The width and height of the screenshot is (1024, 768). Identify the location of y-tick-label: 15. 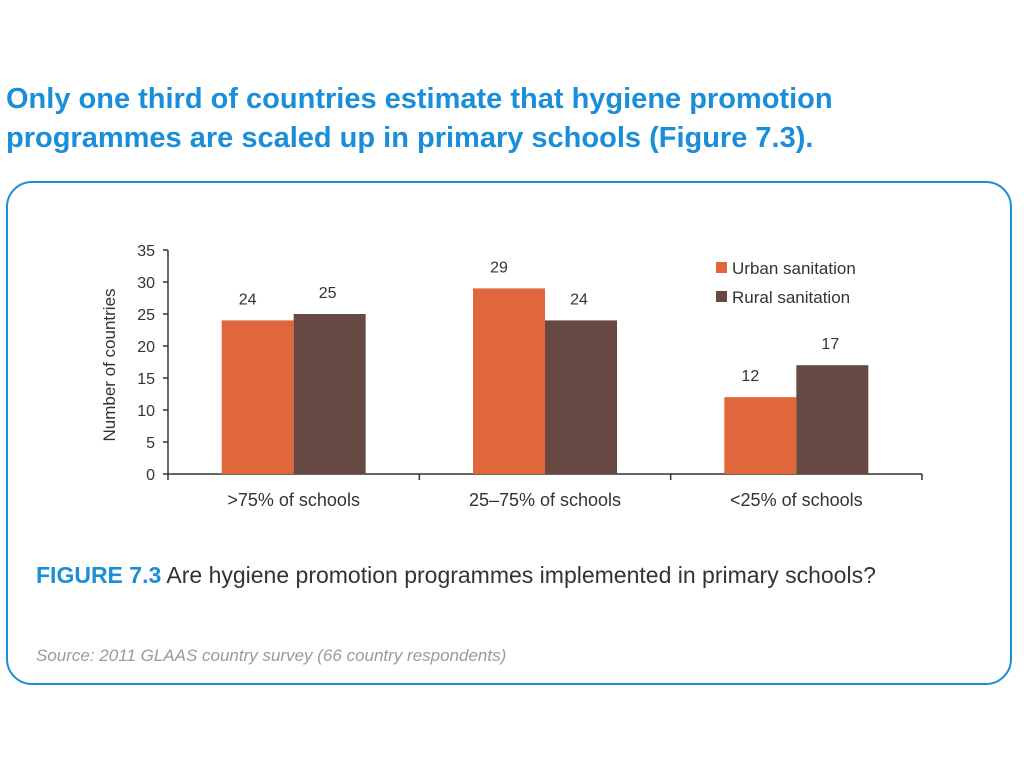
(146, 379).